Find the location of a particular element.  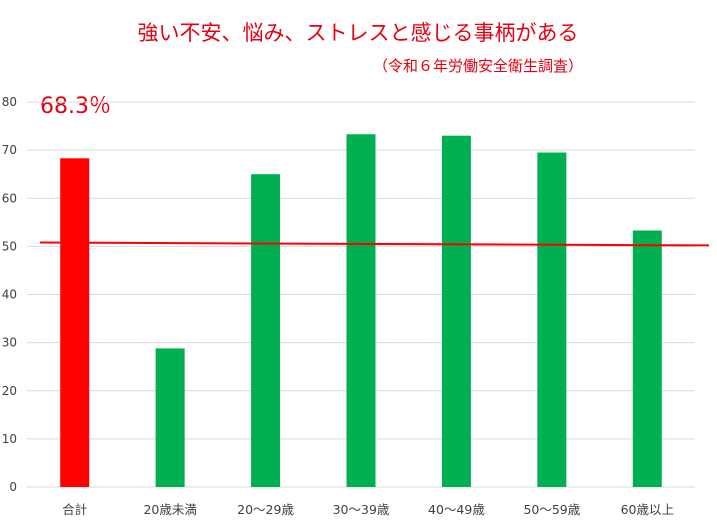

y-axis-ticks: 0 10 20 30 40 50 60 70 80 is located at coordinates (9, 294).